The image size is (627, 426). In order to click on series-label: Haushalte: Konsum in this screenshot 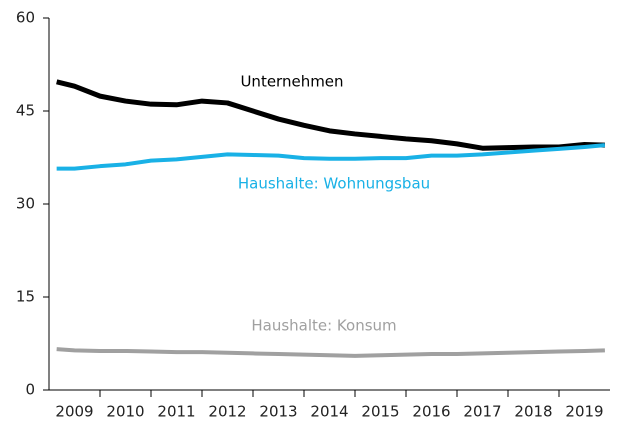, I will do `click(323, 326)`.